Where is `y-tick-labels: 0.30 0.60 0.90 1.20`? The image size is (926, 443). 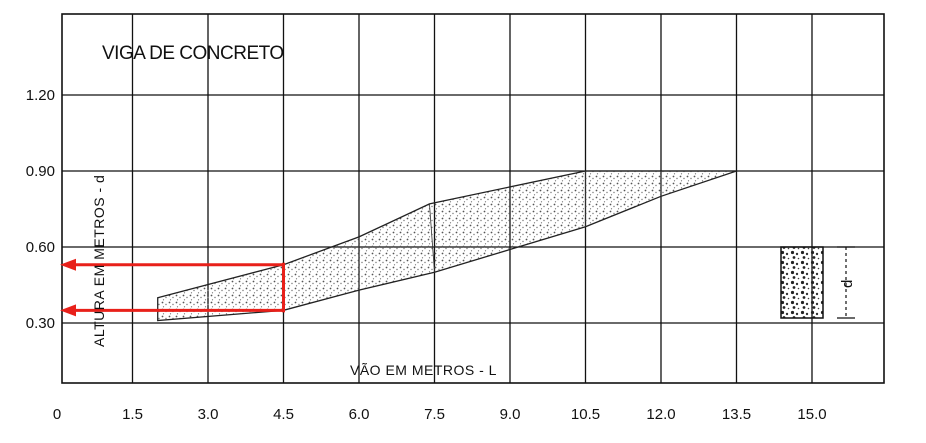
y-tick-labels: 0.30 0.60 0.90 1.20 is located at coordinates (40, 209).